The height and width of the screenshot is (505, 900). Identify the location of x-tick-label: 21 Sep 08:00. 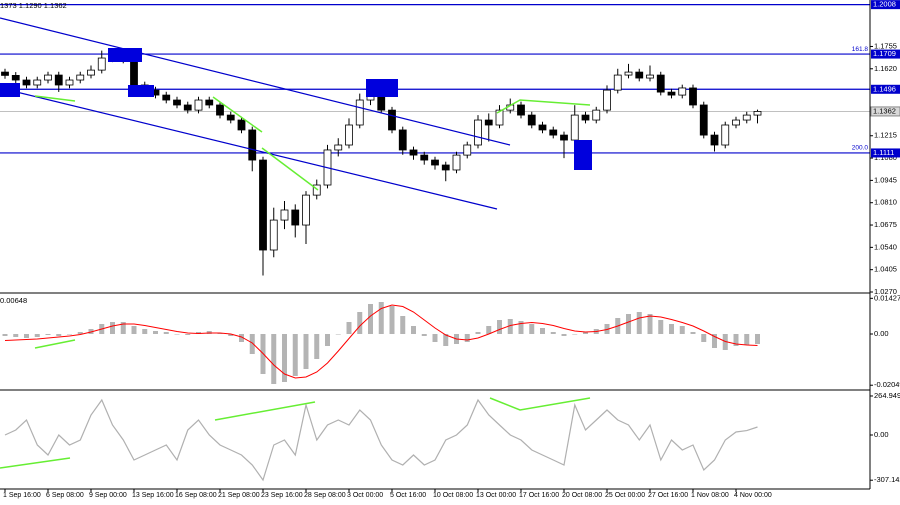
(239, 495).